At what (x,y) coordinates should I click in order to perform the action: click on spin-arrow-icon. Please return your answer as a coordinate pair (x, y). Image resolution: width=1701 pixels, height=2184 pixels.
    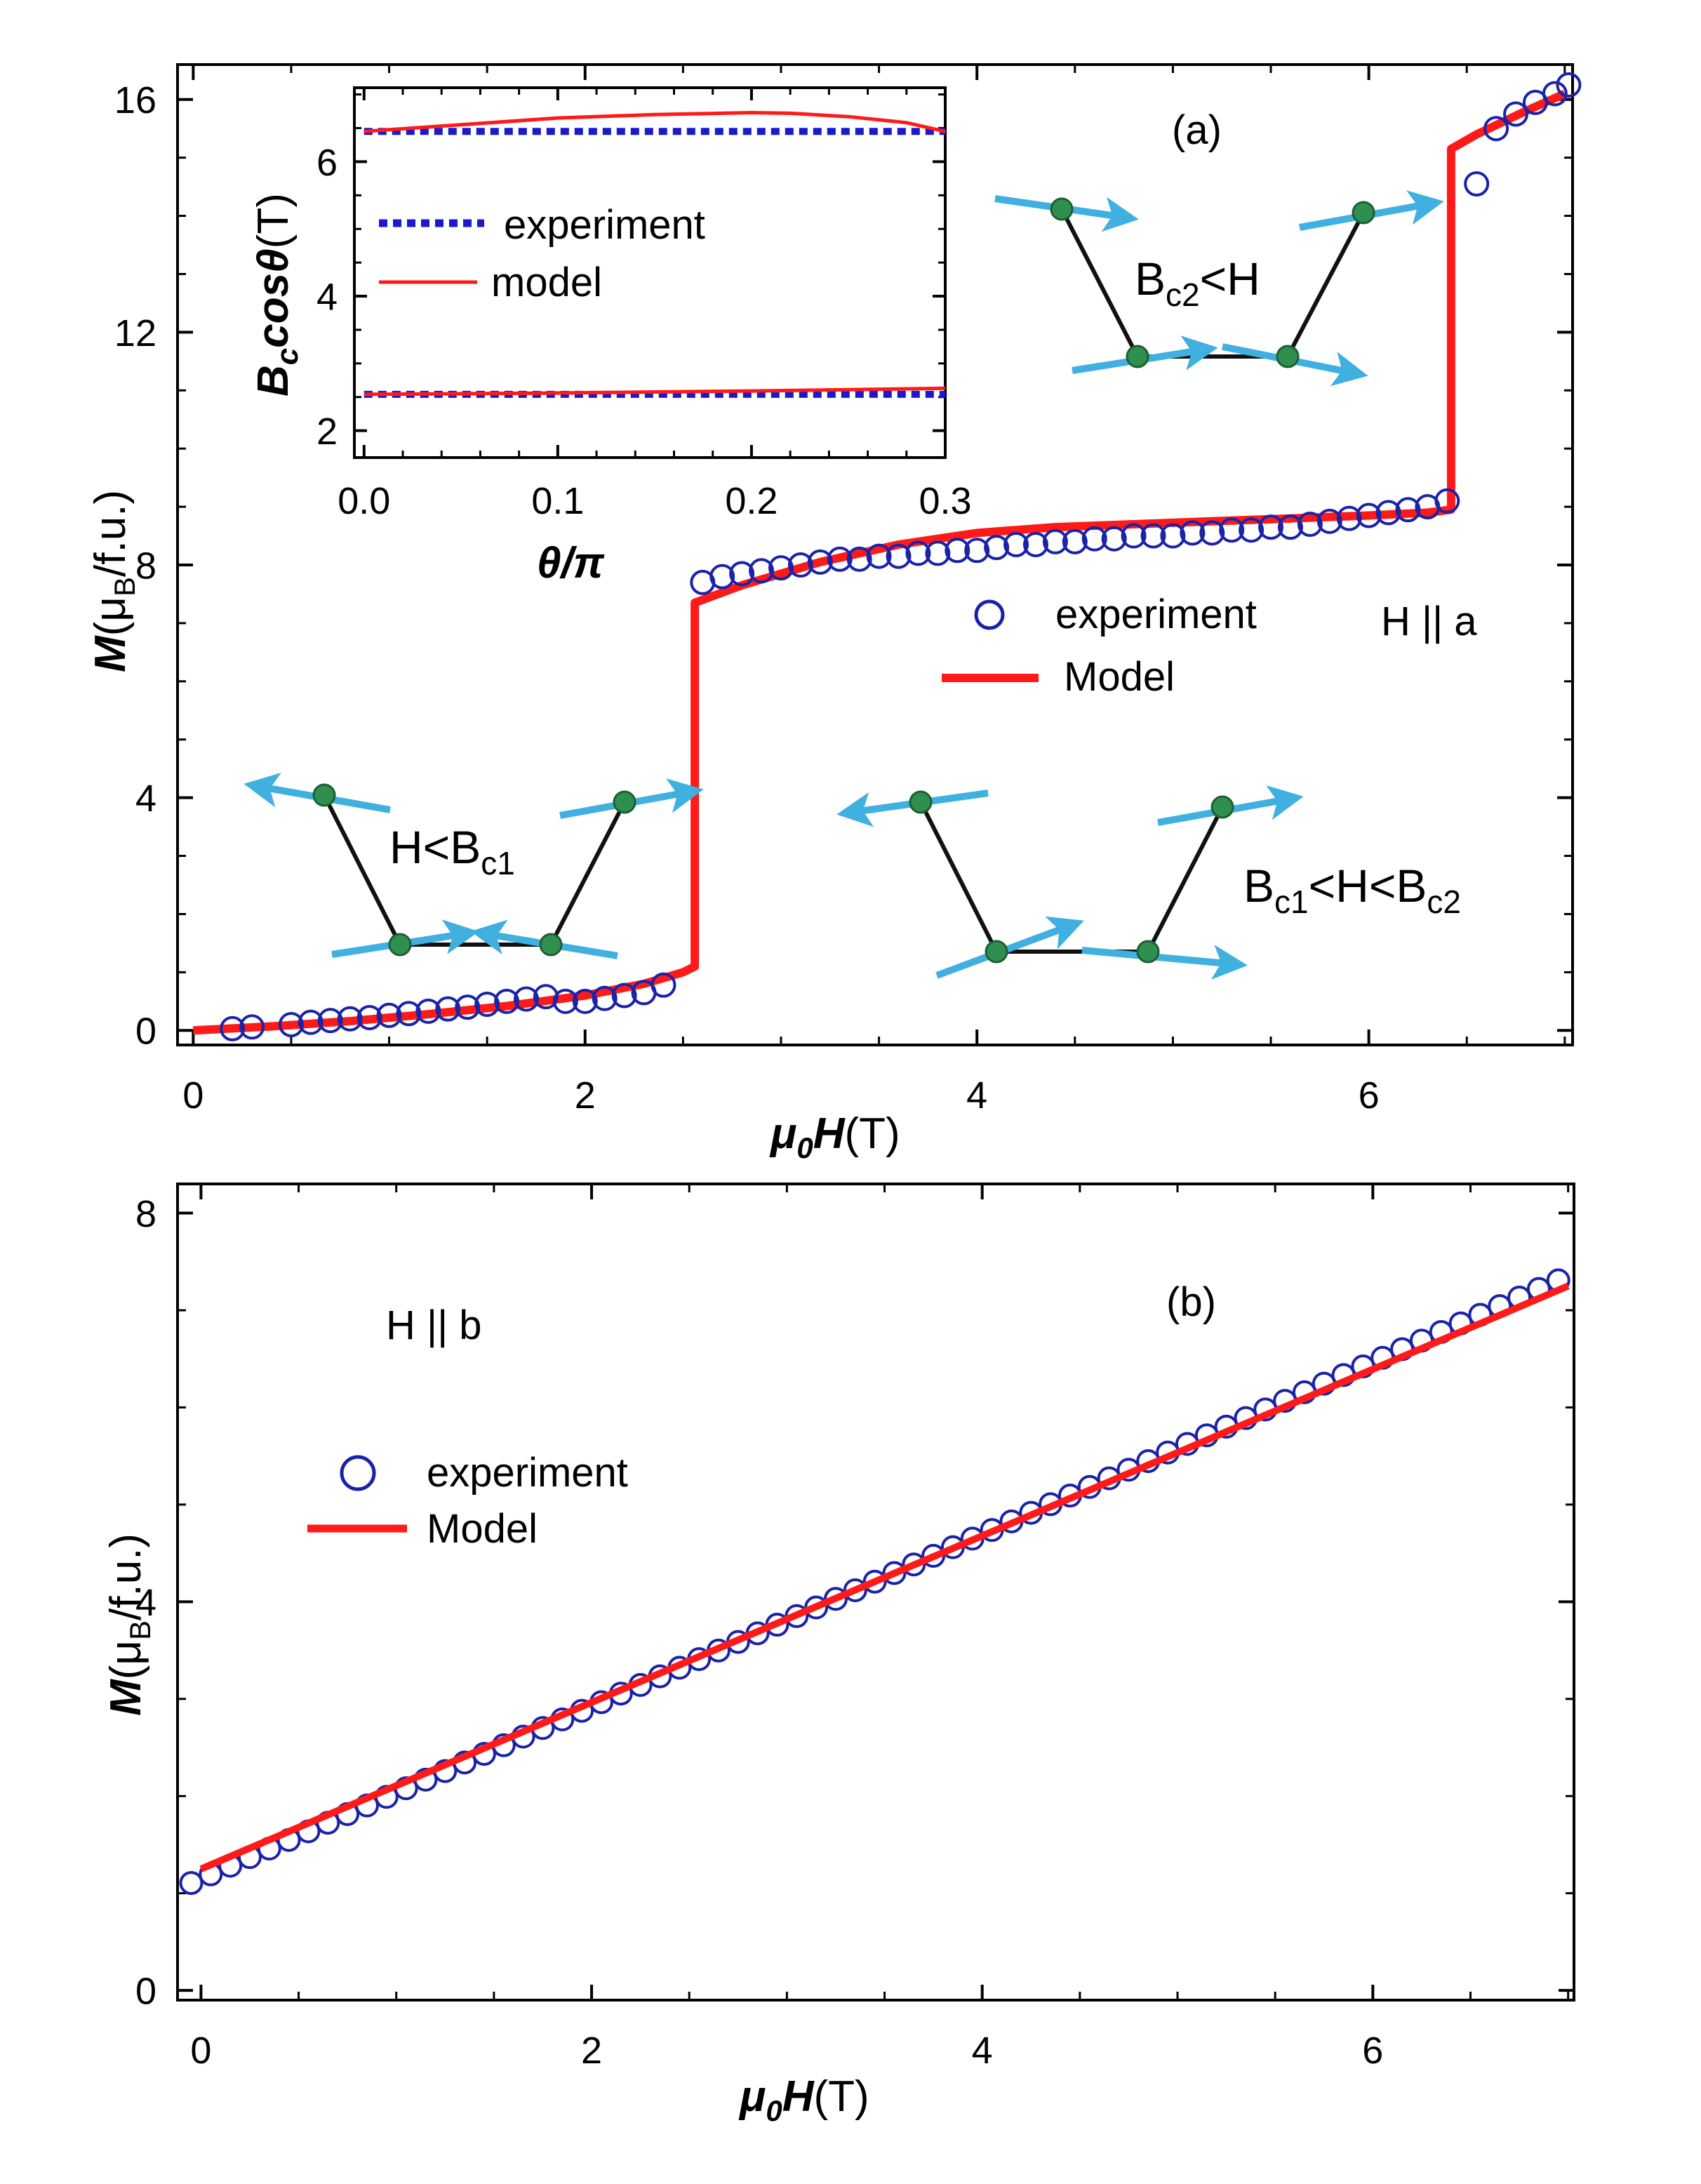
    Looking at the image, I should click on (1164, 963).